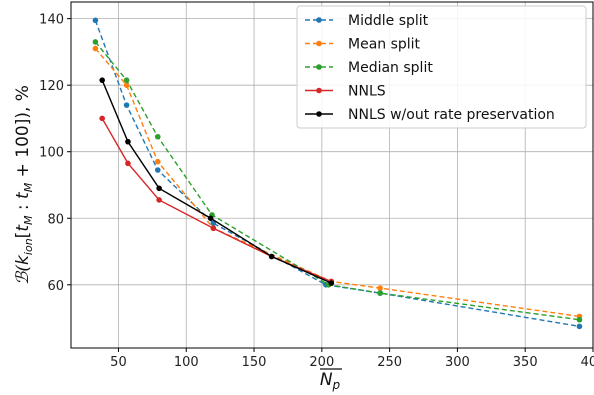  What do you see at coordinates (587, 362) in the screenshot?
I see `x-tick-label: 400` at bounding box center [587, 362].